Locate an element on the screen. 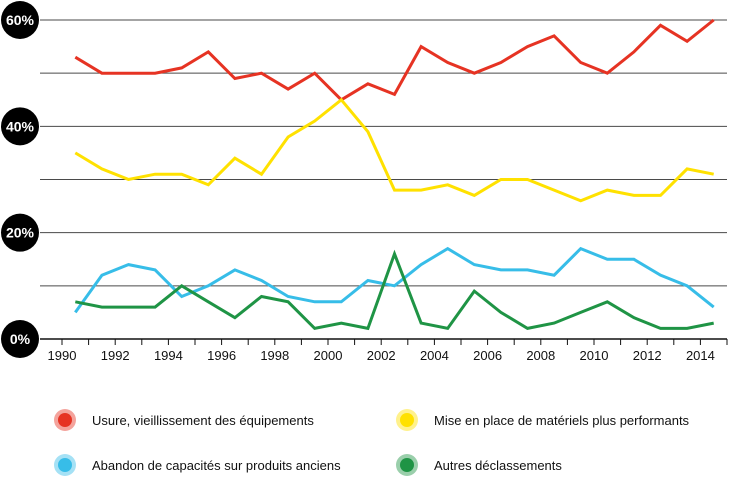 The width and height of the screenshot is (735, 487). legend-label-3: Autres déclassements is located at coordinates (498, 465).